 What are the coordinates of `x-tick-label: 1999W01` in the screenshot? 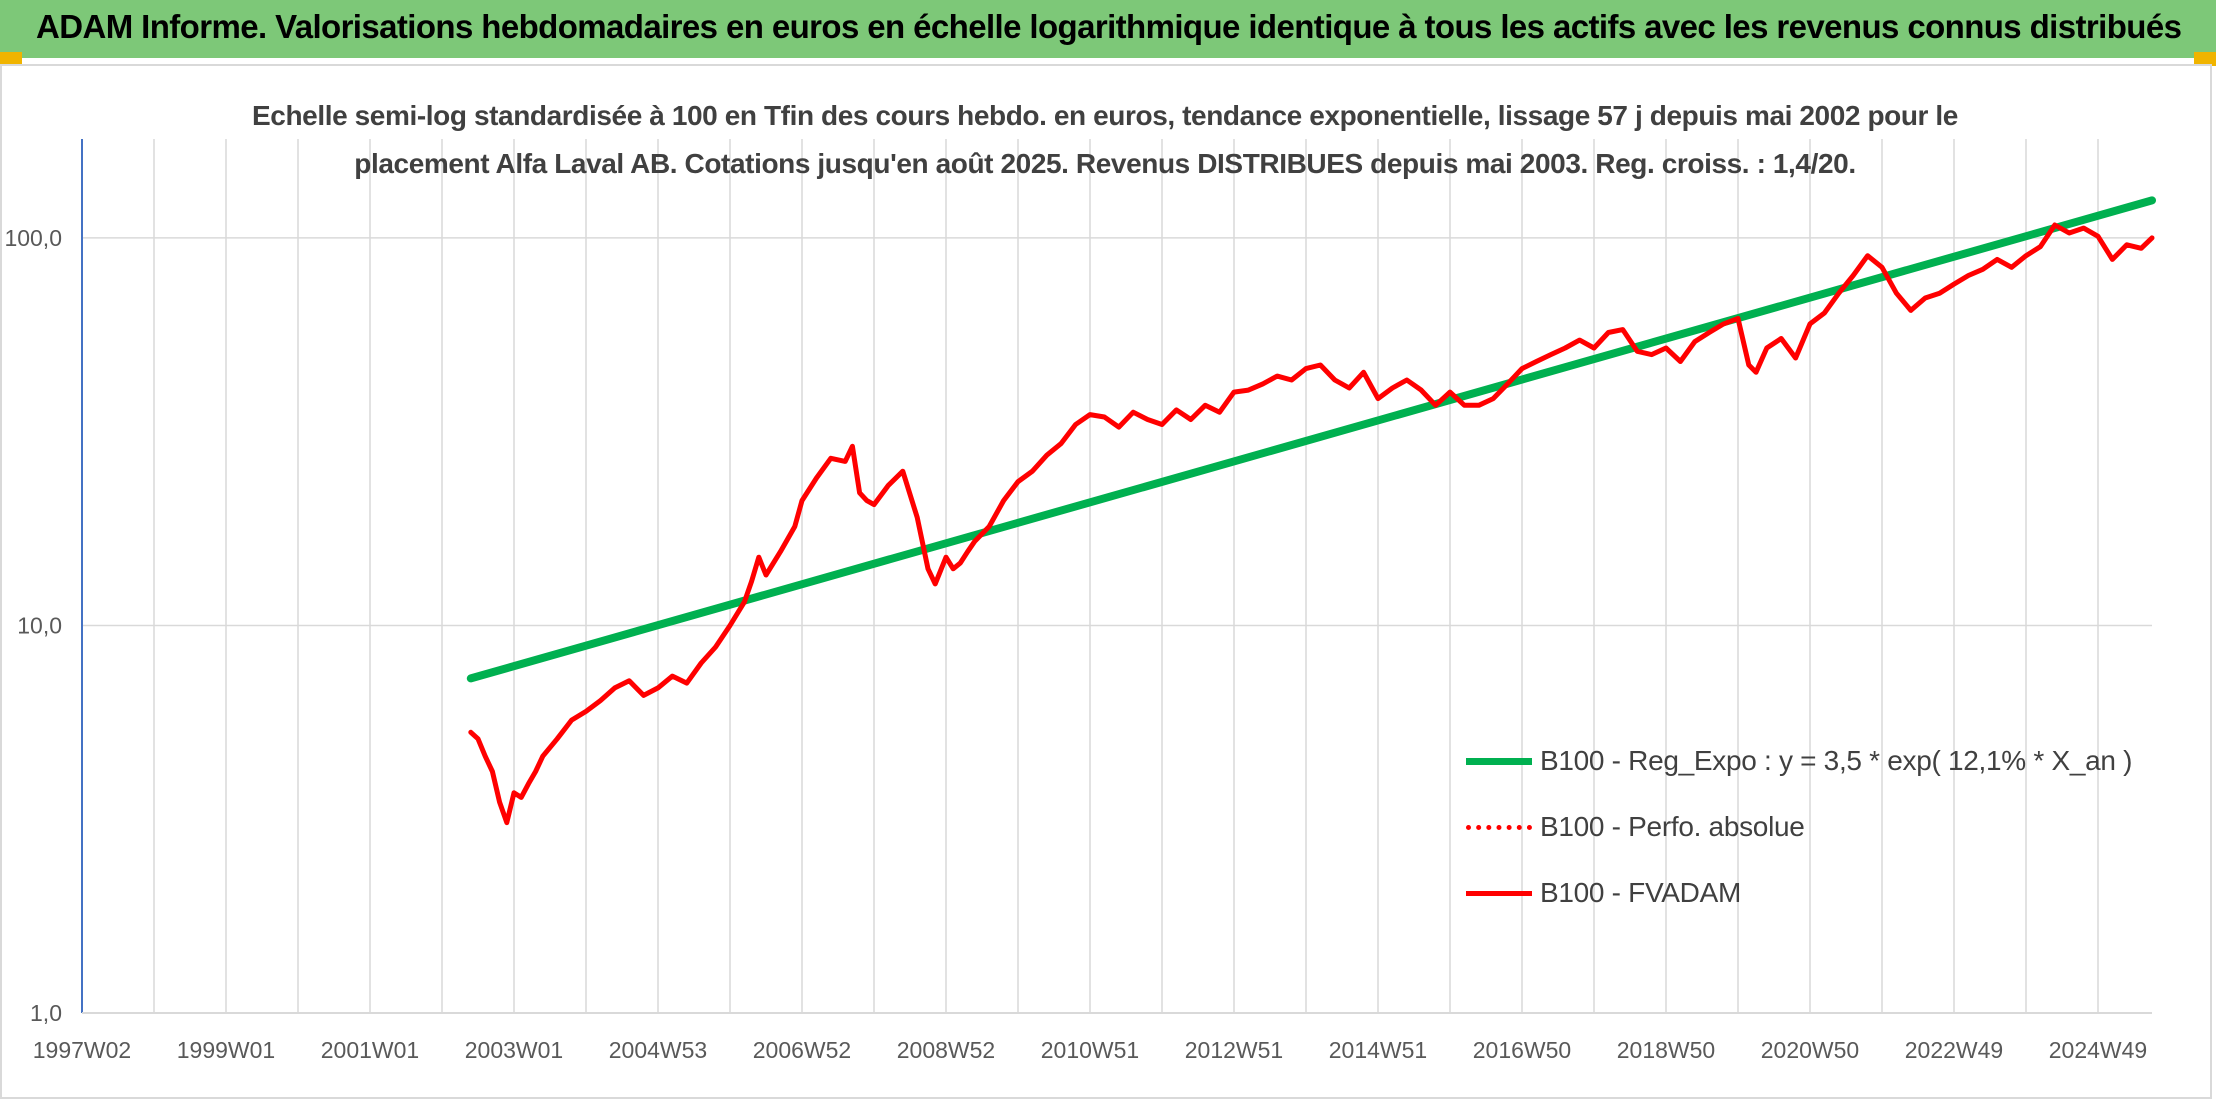 It's located at (226, 1050).